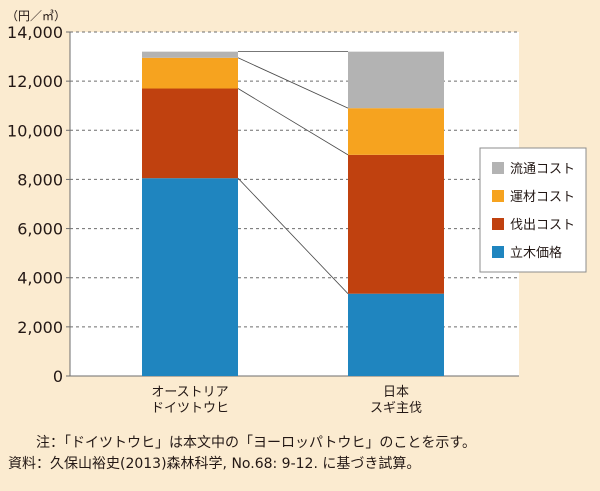 This screenshot has width=600, height=491. What do you see at coordinates (542, 169) in the screenshot?
I see `legend-label: 流通コスト` at bounding box center [542, 169].